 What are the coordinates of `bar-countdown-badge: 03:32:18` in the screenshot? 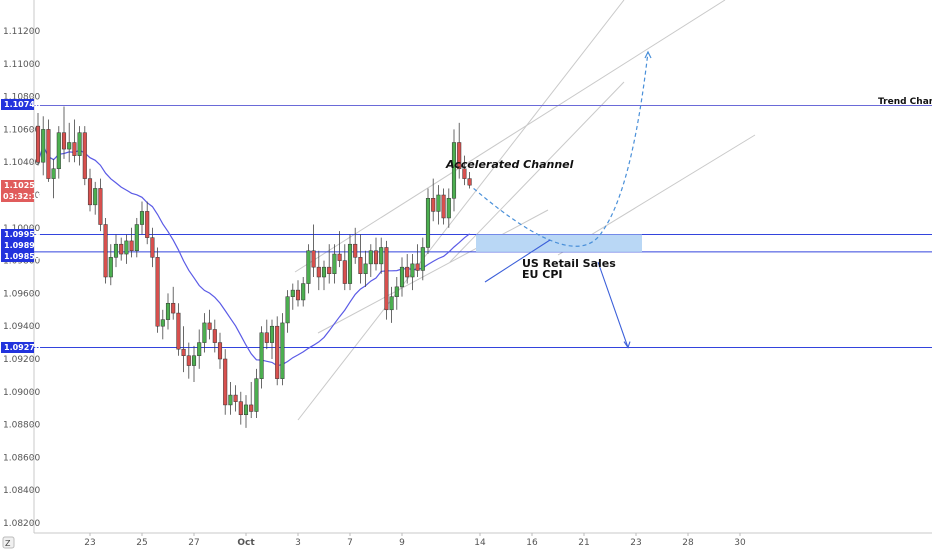 It's located at (22, 196).